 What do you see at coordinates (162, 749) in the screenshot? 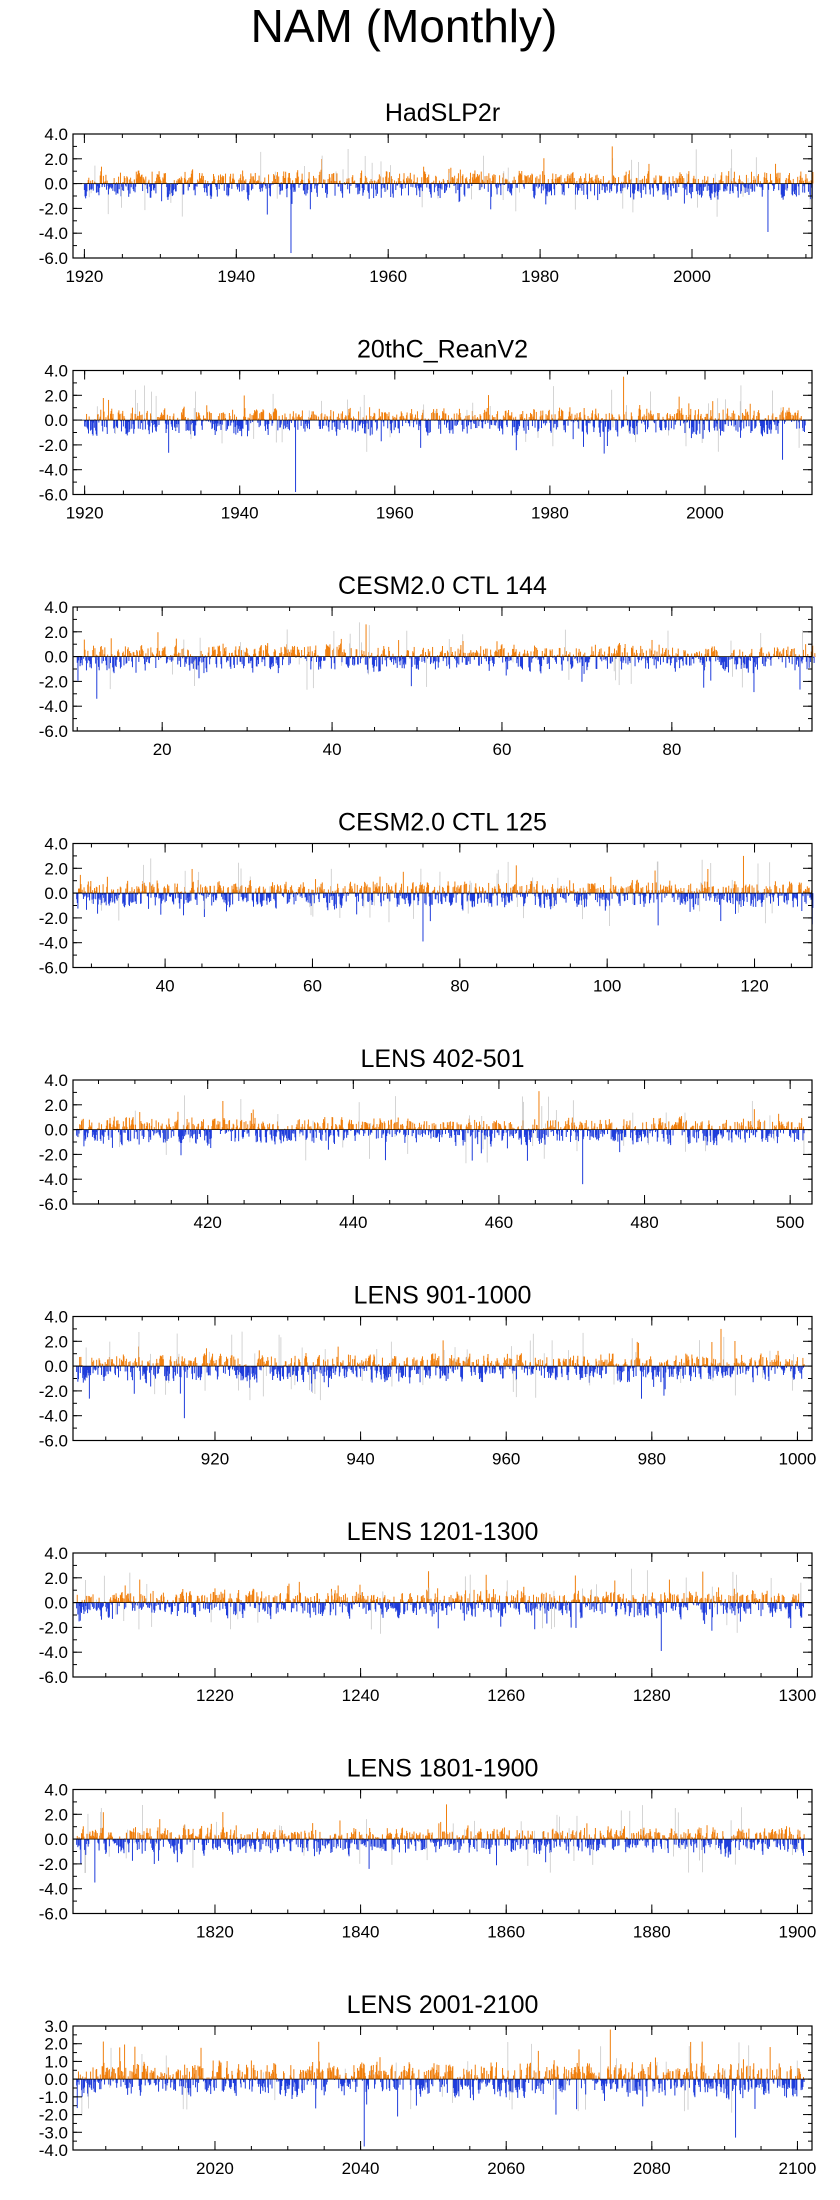
I see `x-tick-label: 20` at bounding box center [162, 749].